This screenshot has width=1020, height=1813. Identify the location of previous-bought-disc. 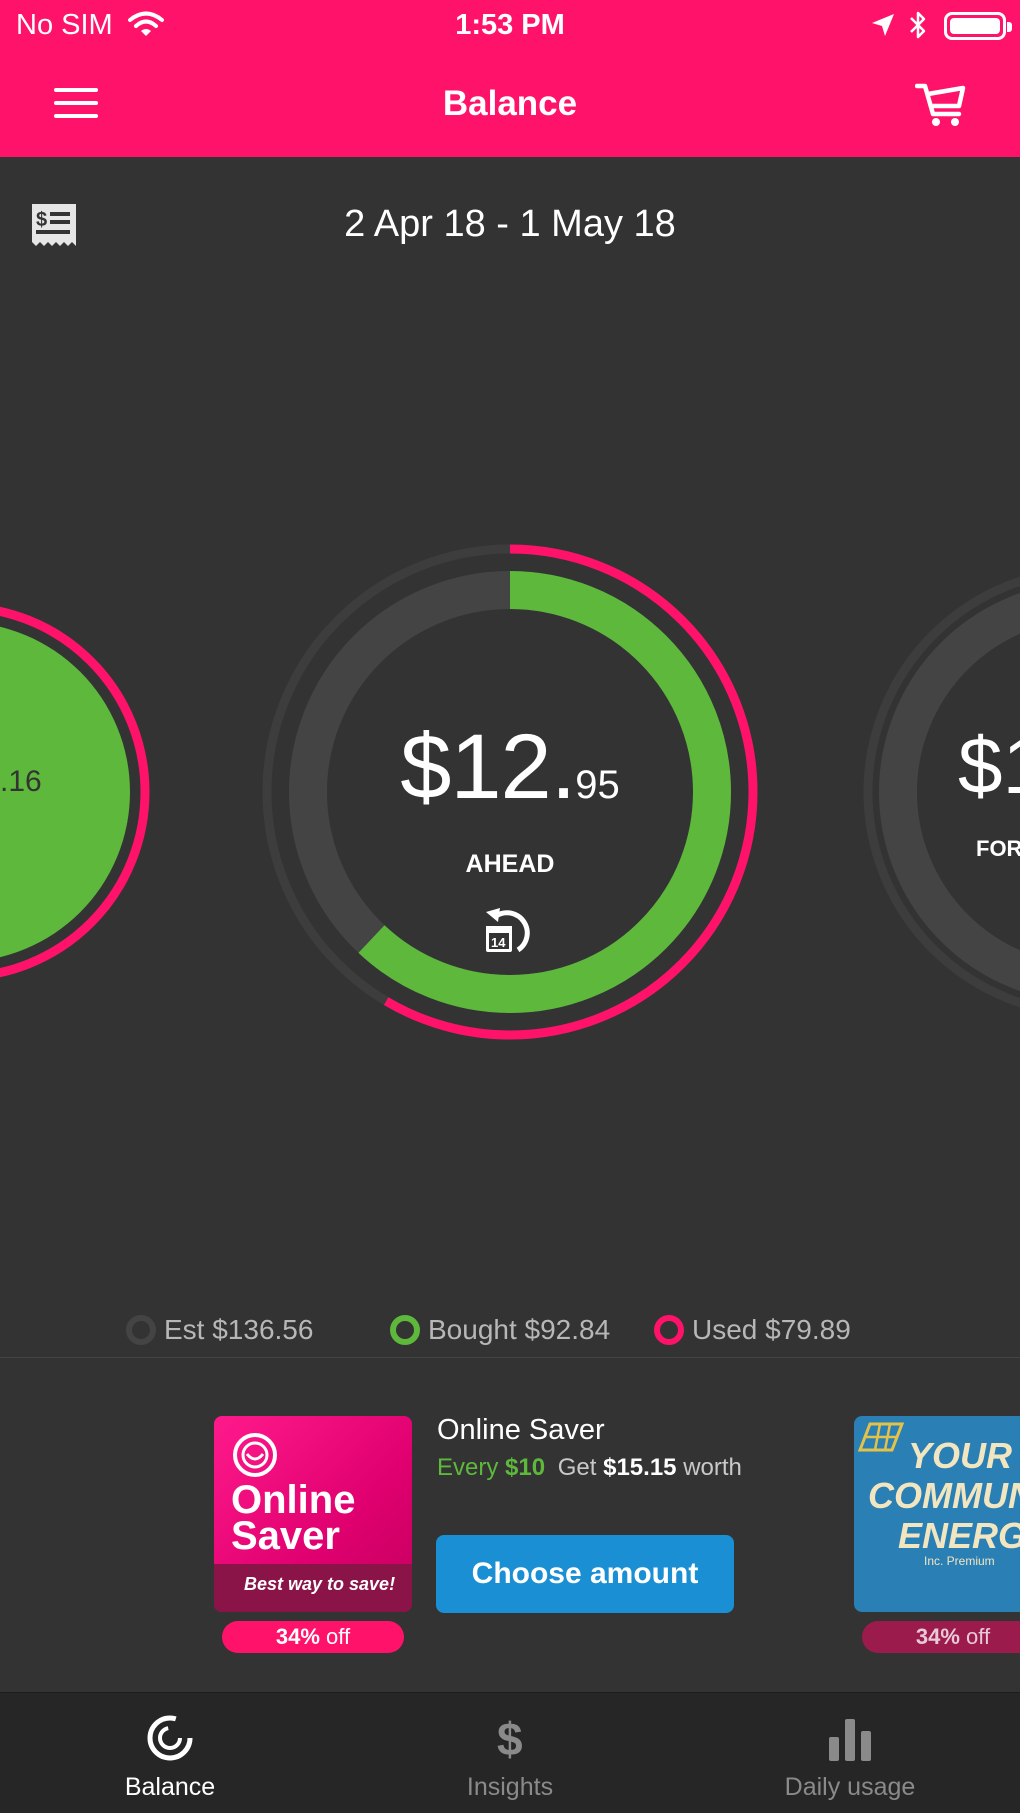
(65, 792).